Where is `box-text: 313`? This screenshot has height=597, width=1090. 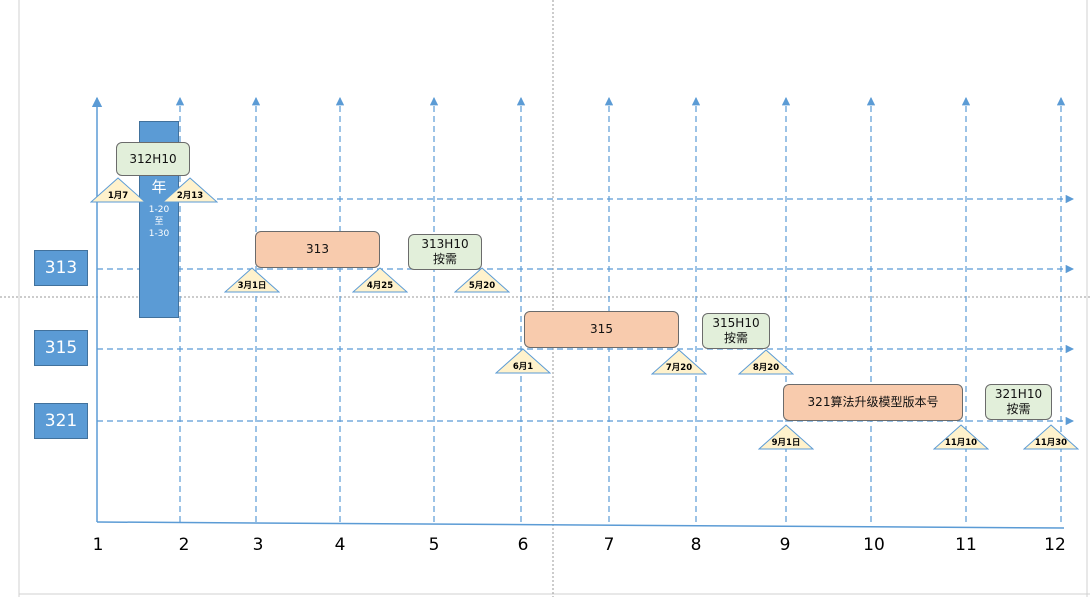 box-text: 313 is located at coordinates (317, 249).